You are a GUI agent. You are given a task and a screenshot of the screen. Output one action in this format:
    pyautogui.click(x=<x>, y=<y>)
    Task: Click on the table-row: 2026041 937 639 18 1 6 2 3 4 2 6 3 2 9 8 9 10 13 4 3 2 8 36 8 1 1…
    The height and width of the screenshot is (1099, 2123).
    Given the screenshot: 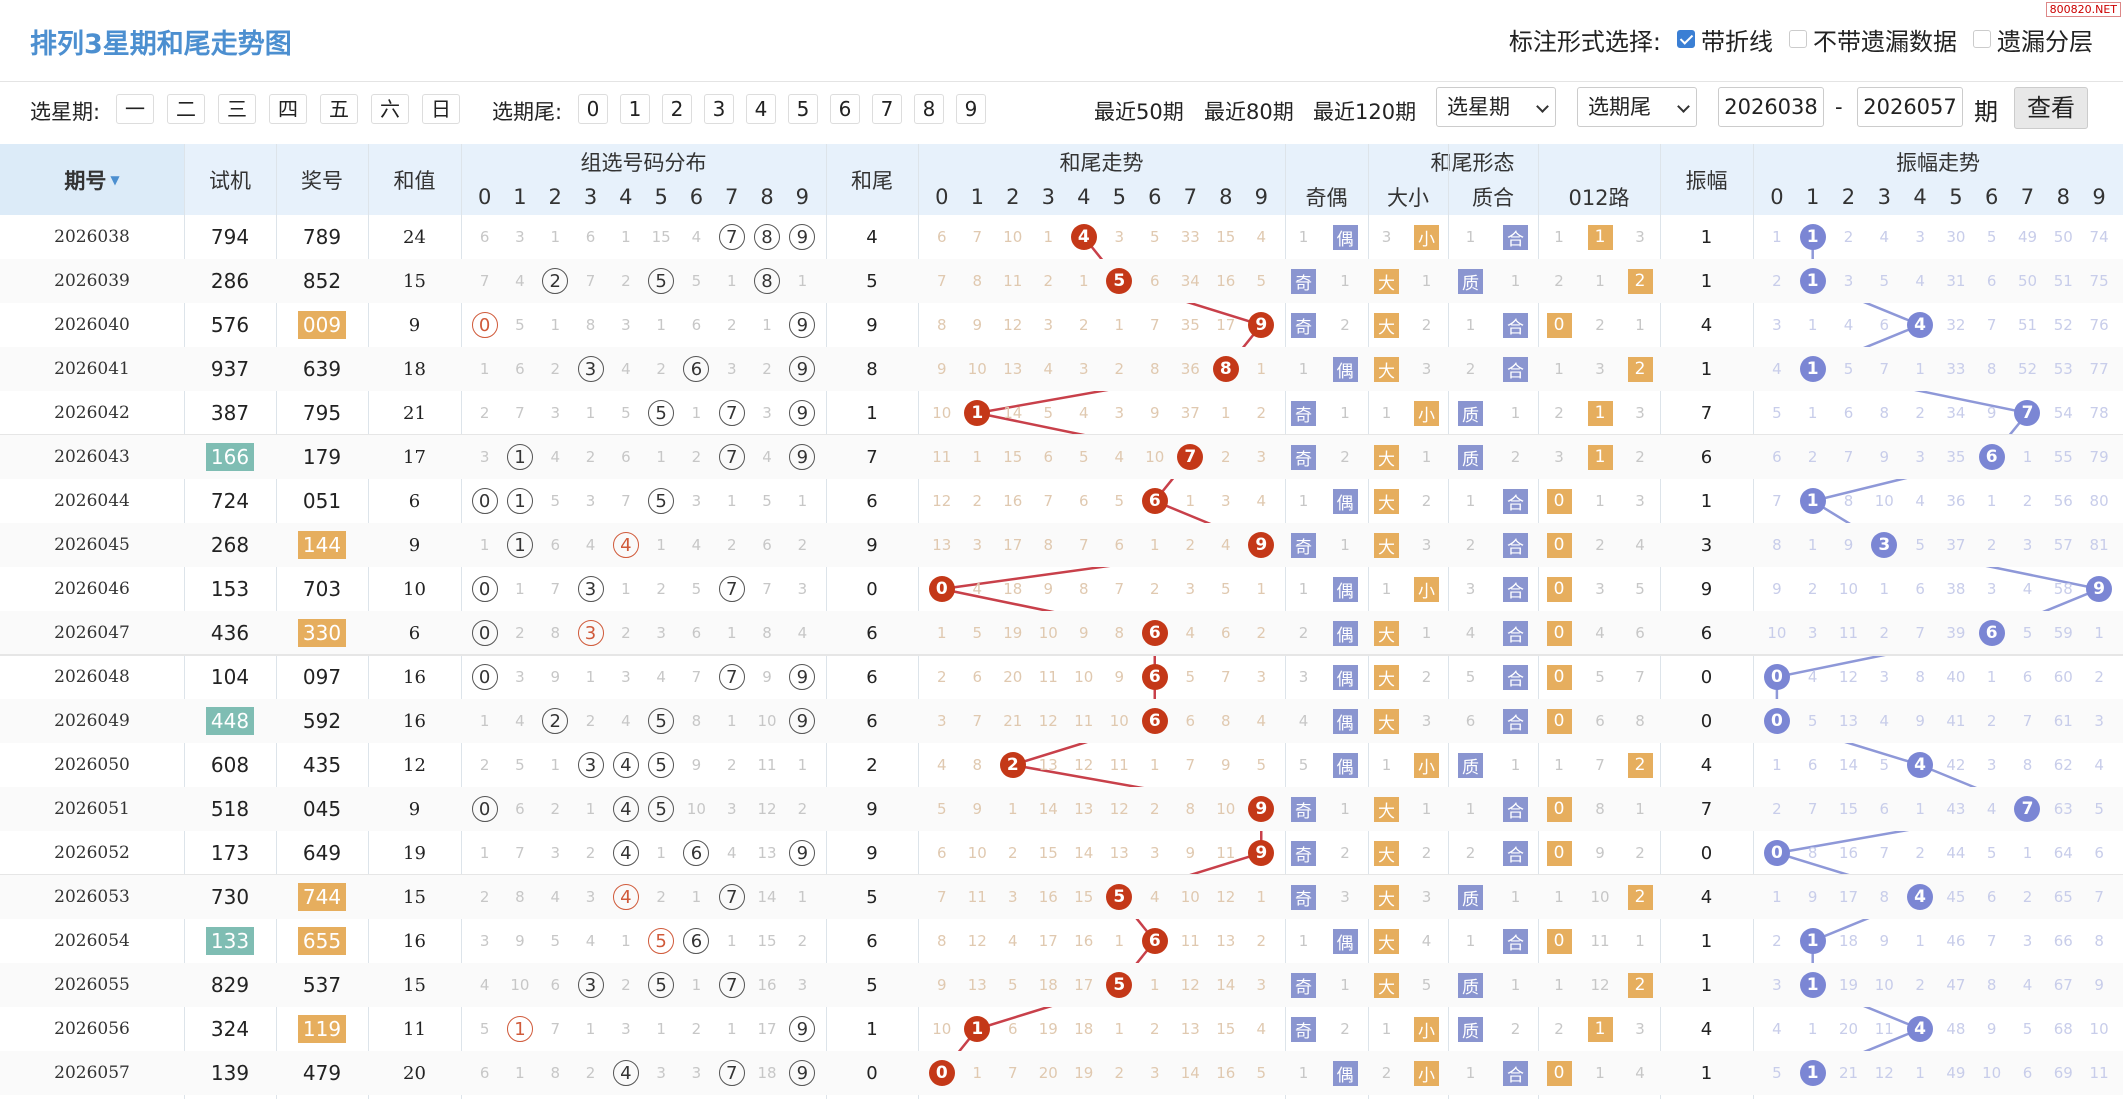 What is the action you would take?
    pyautogui.click(x=1061, y=369)
    